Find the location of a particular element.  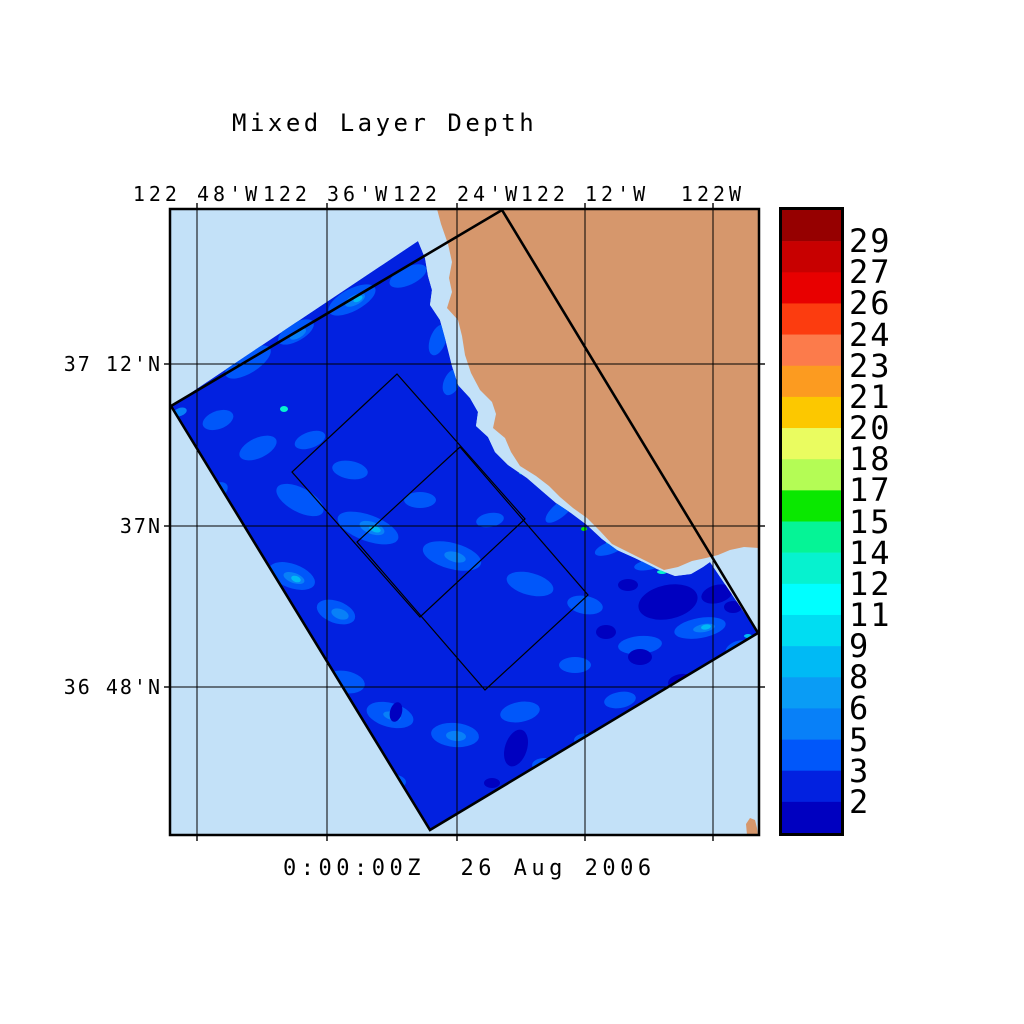

colorbar-label-20: 20 is located at coordinates (870, 428).